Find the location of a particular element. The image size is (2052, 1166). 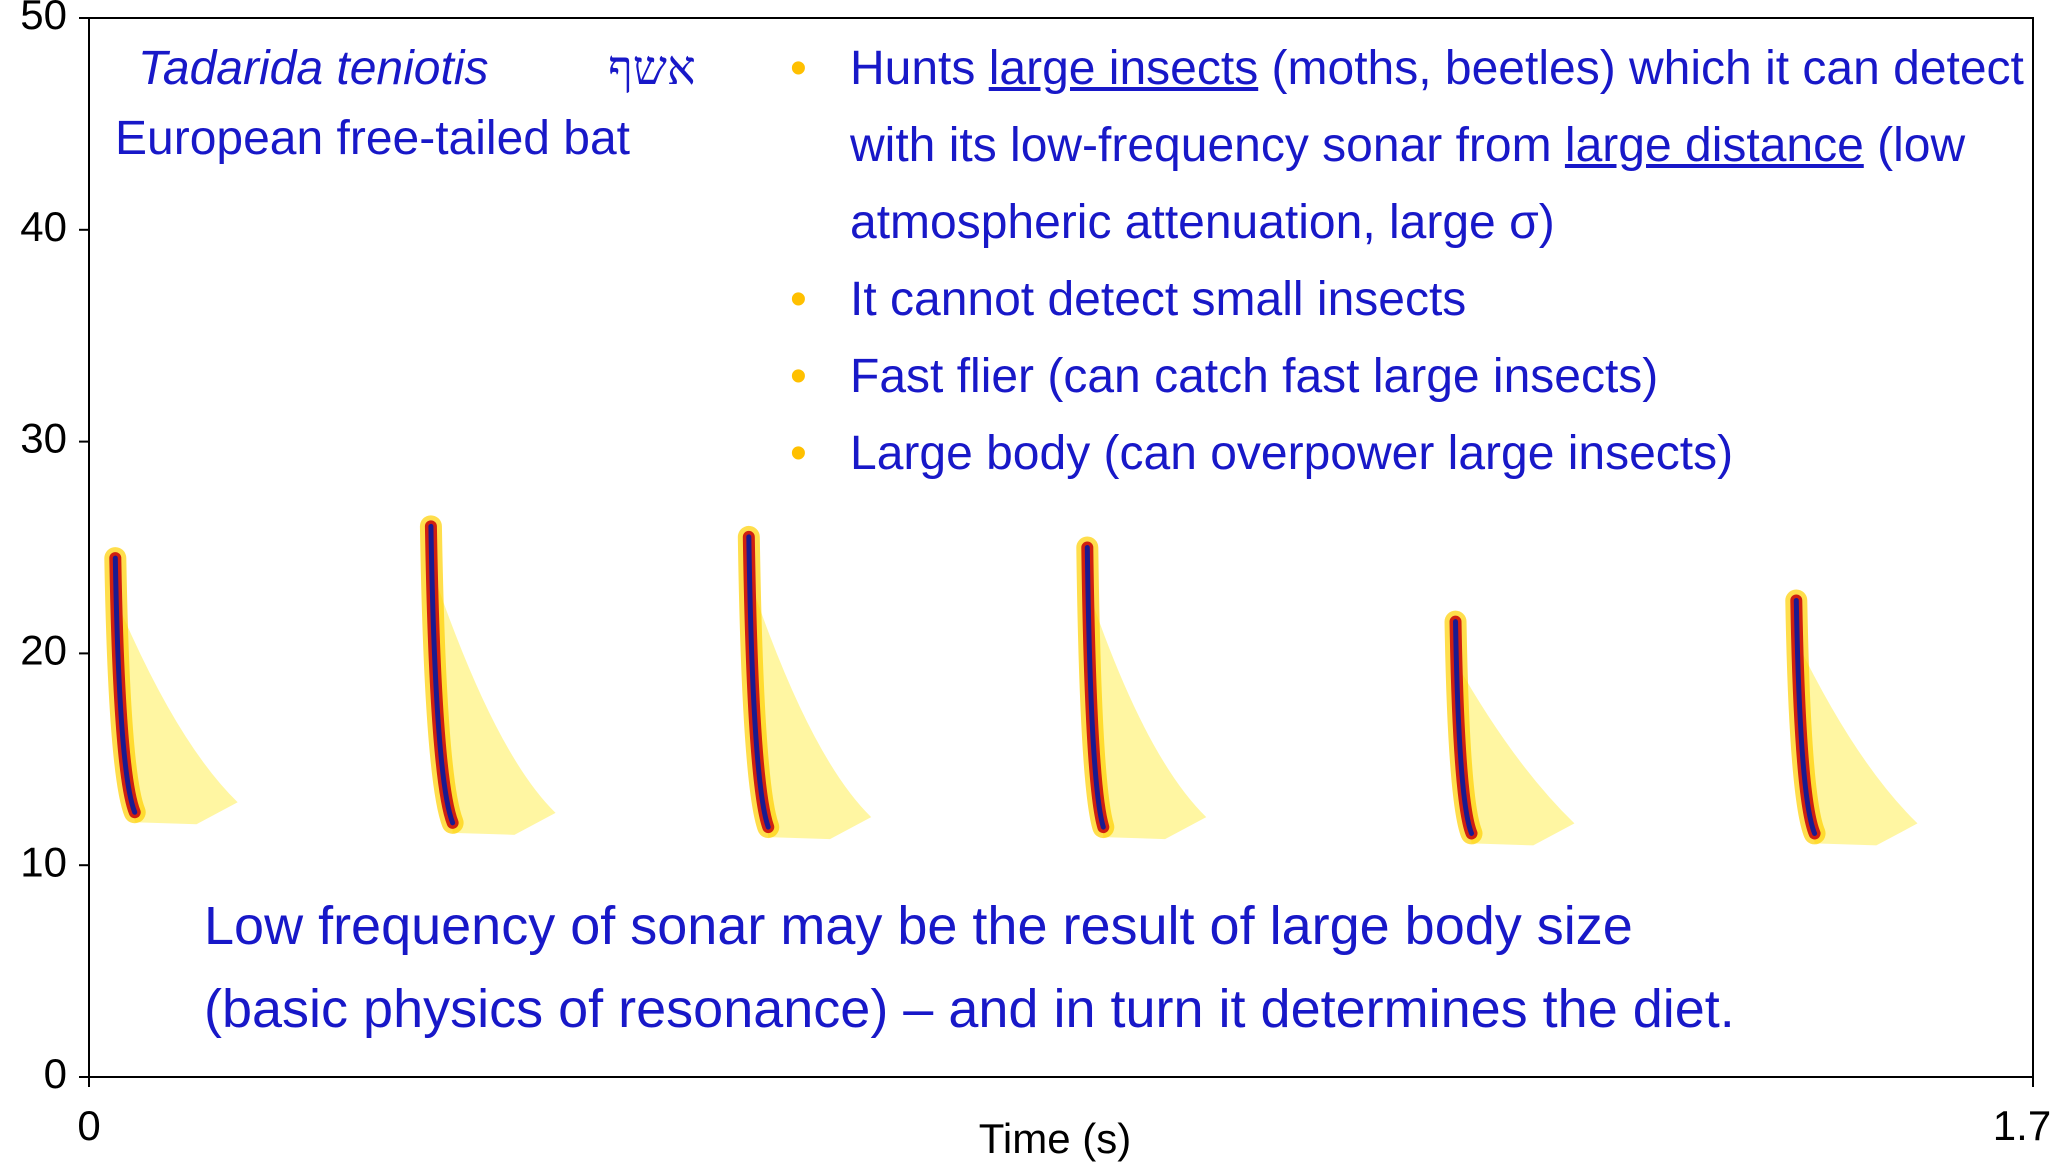

x-tick-label: 1.7 is located at coordinates (2022, 1125).